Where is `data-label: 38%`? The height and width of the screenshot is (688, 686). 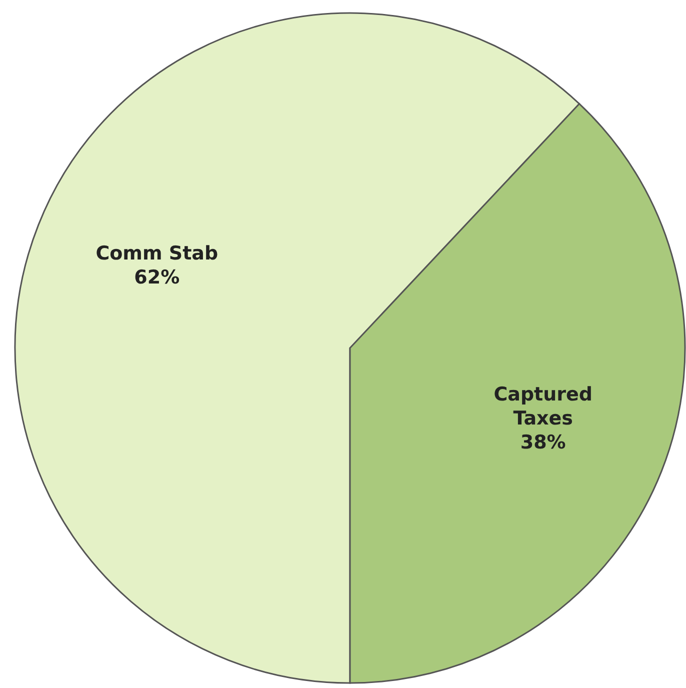 data-label: 38% is located at coordinates (543, 442).